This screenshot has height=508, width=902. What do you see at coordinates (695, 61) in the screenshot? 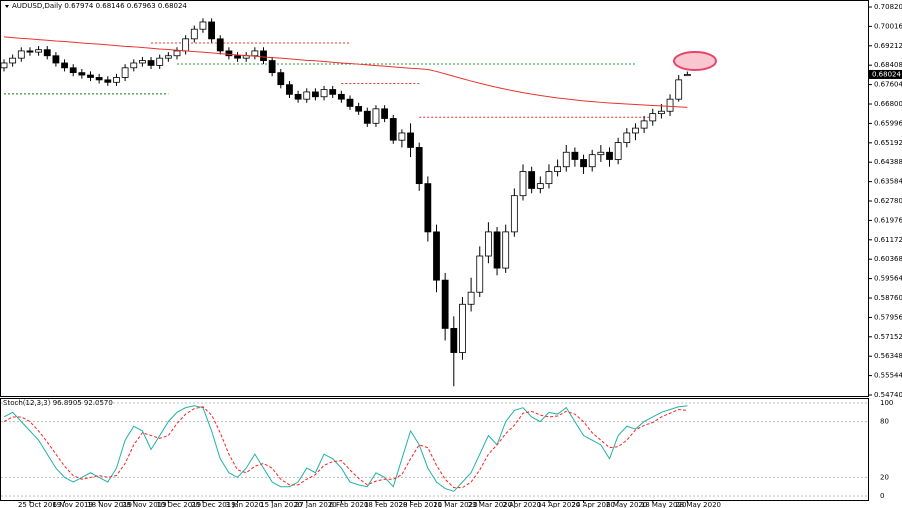
I see `highlight-ellipse` at bounding box center [695, 61].